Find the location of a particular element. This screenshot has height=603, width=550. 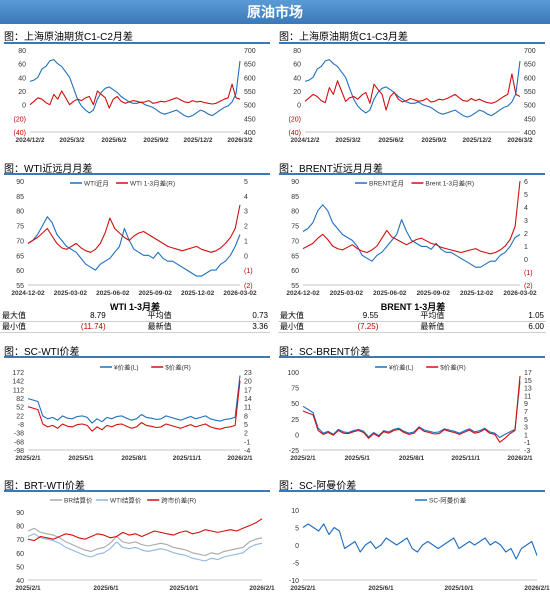

stat-label: 平均值 is located at coordinates (444, 316).